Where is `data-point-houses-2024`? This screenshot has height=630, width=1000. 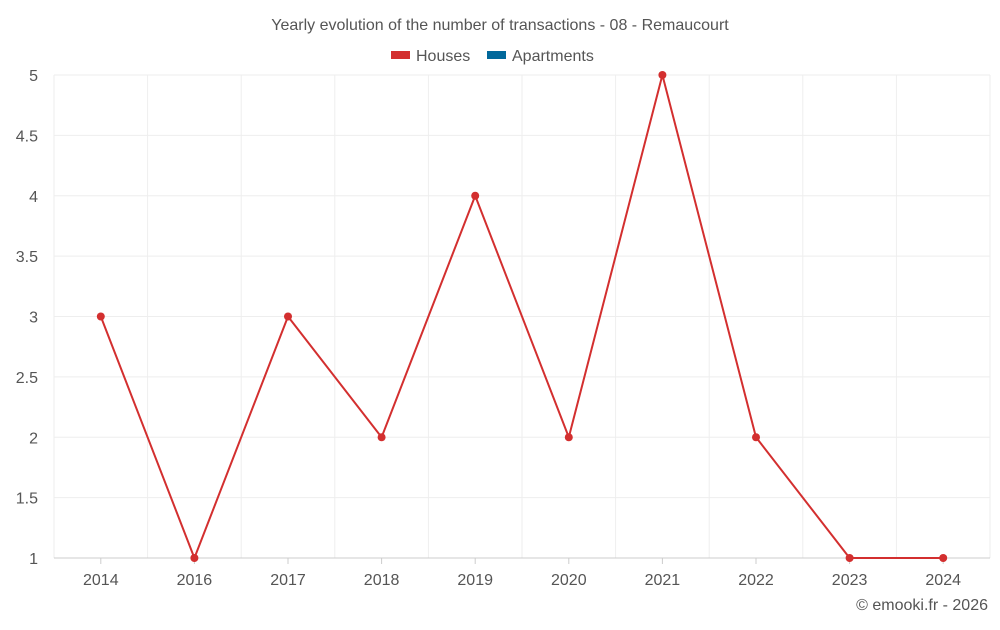 data-point-houses-2024 is located at coordinates (943, 558).